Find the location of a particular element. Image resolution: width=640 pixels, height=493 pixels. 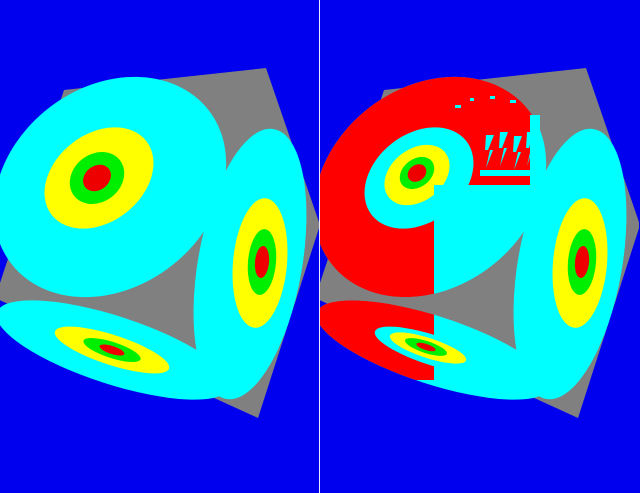

target-face-bottom-overlay is located at coordinates (435, 345).